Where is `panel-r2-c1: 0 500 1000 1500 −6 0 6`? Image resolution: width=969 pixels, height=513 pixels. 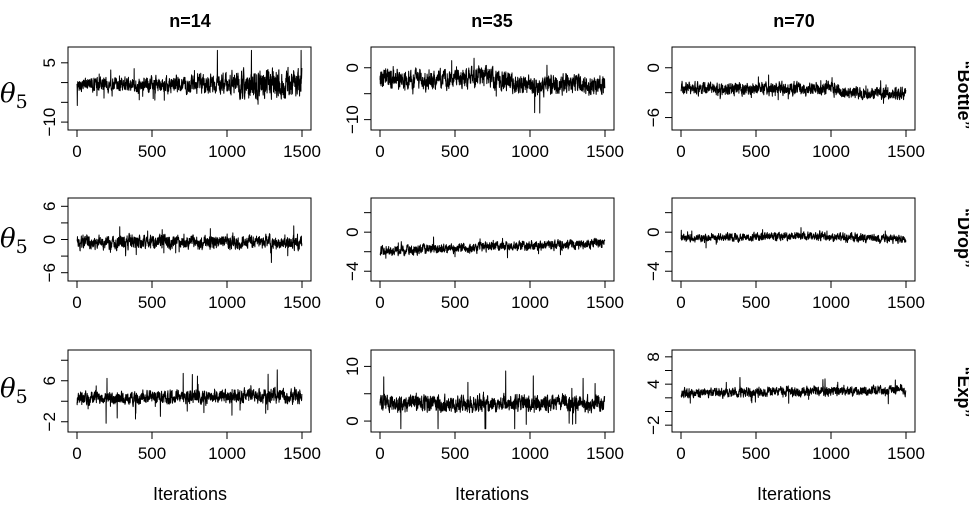 panel-r2-c1: 0 500 1000 1500 −6 0 6 is located at coordinates (180, 254).